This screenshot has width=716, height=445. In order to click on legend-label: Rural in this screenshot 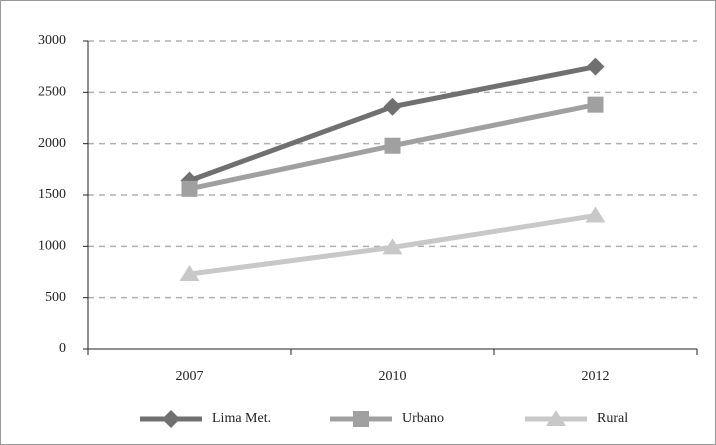, I will do `click(612, 418)`.